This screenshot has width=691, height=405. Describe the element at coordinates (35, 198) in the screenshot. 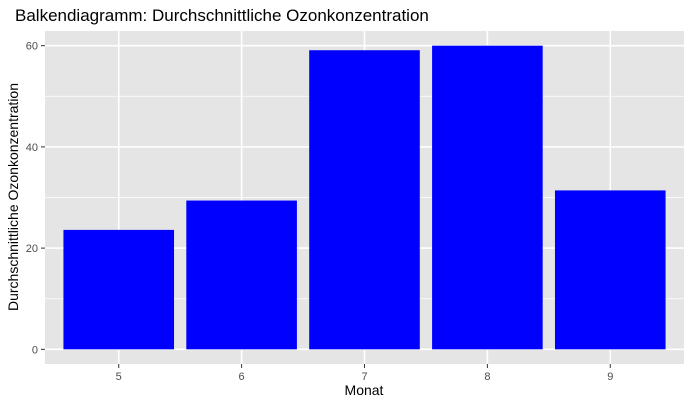

I see `y-axis: 0 20 40 60` at that location.